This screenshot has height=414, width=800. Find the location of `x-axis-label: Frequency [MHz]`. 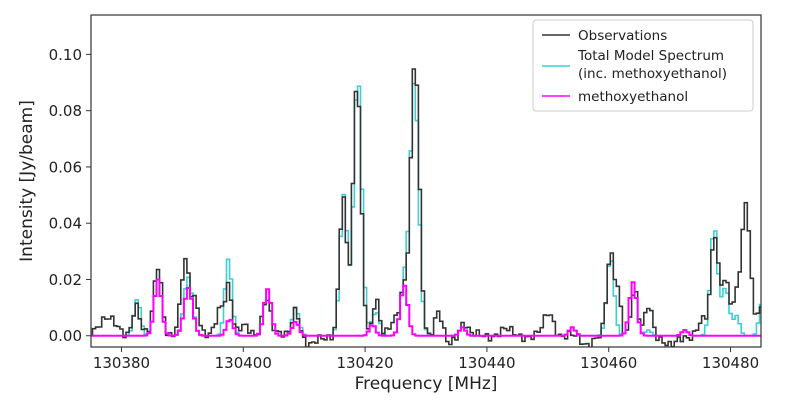

x-axis-label: Frequency [MHz] is located at coordinates (426, 384).